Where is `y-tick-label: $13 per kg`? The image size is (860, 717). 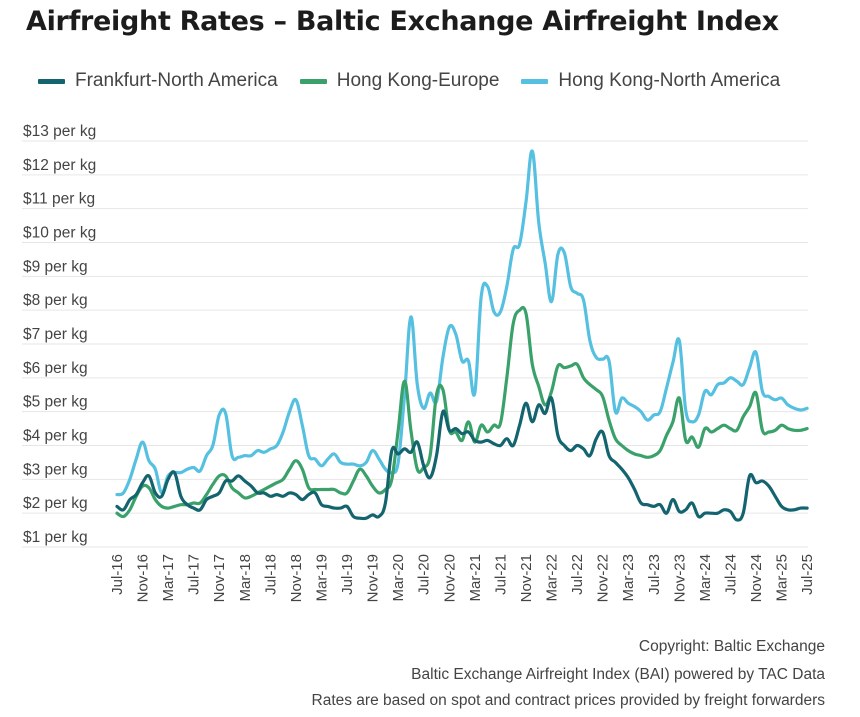 y-tick-label: $13 per kg is located at coordinates (59, 131).